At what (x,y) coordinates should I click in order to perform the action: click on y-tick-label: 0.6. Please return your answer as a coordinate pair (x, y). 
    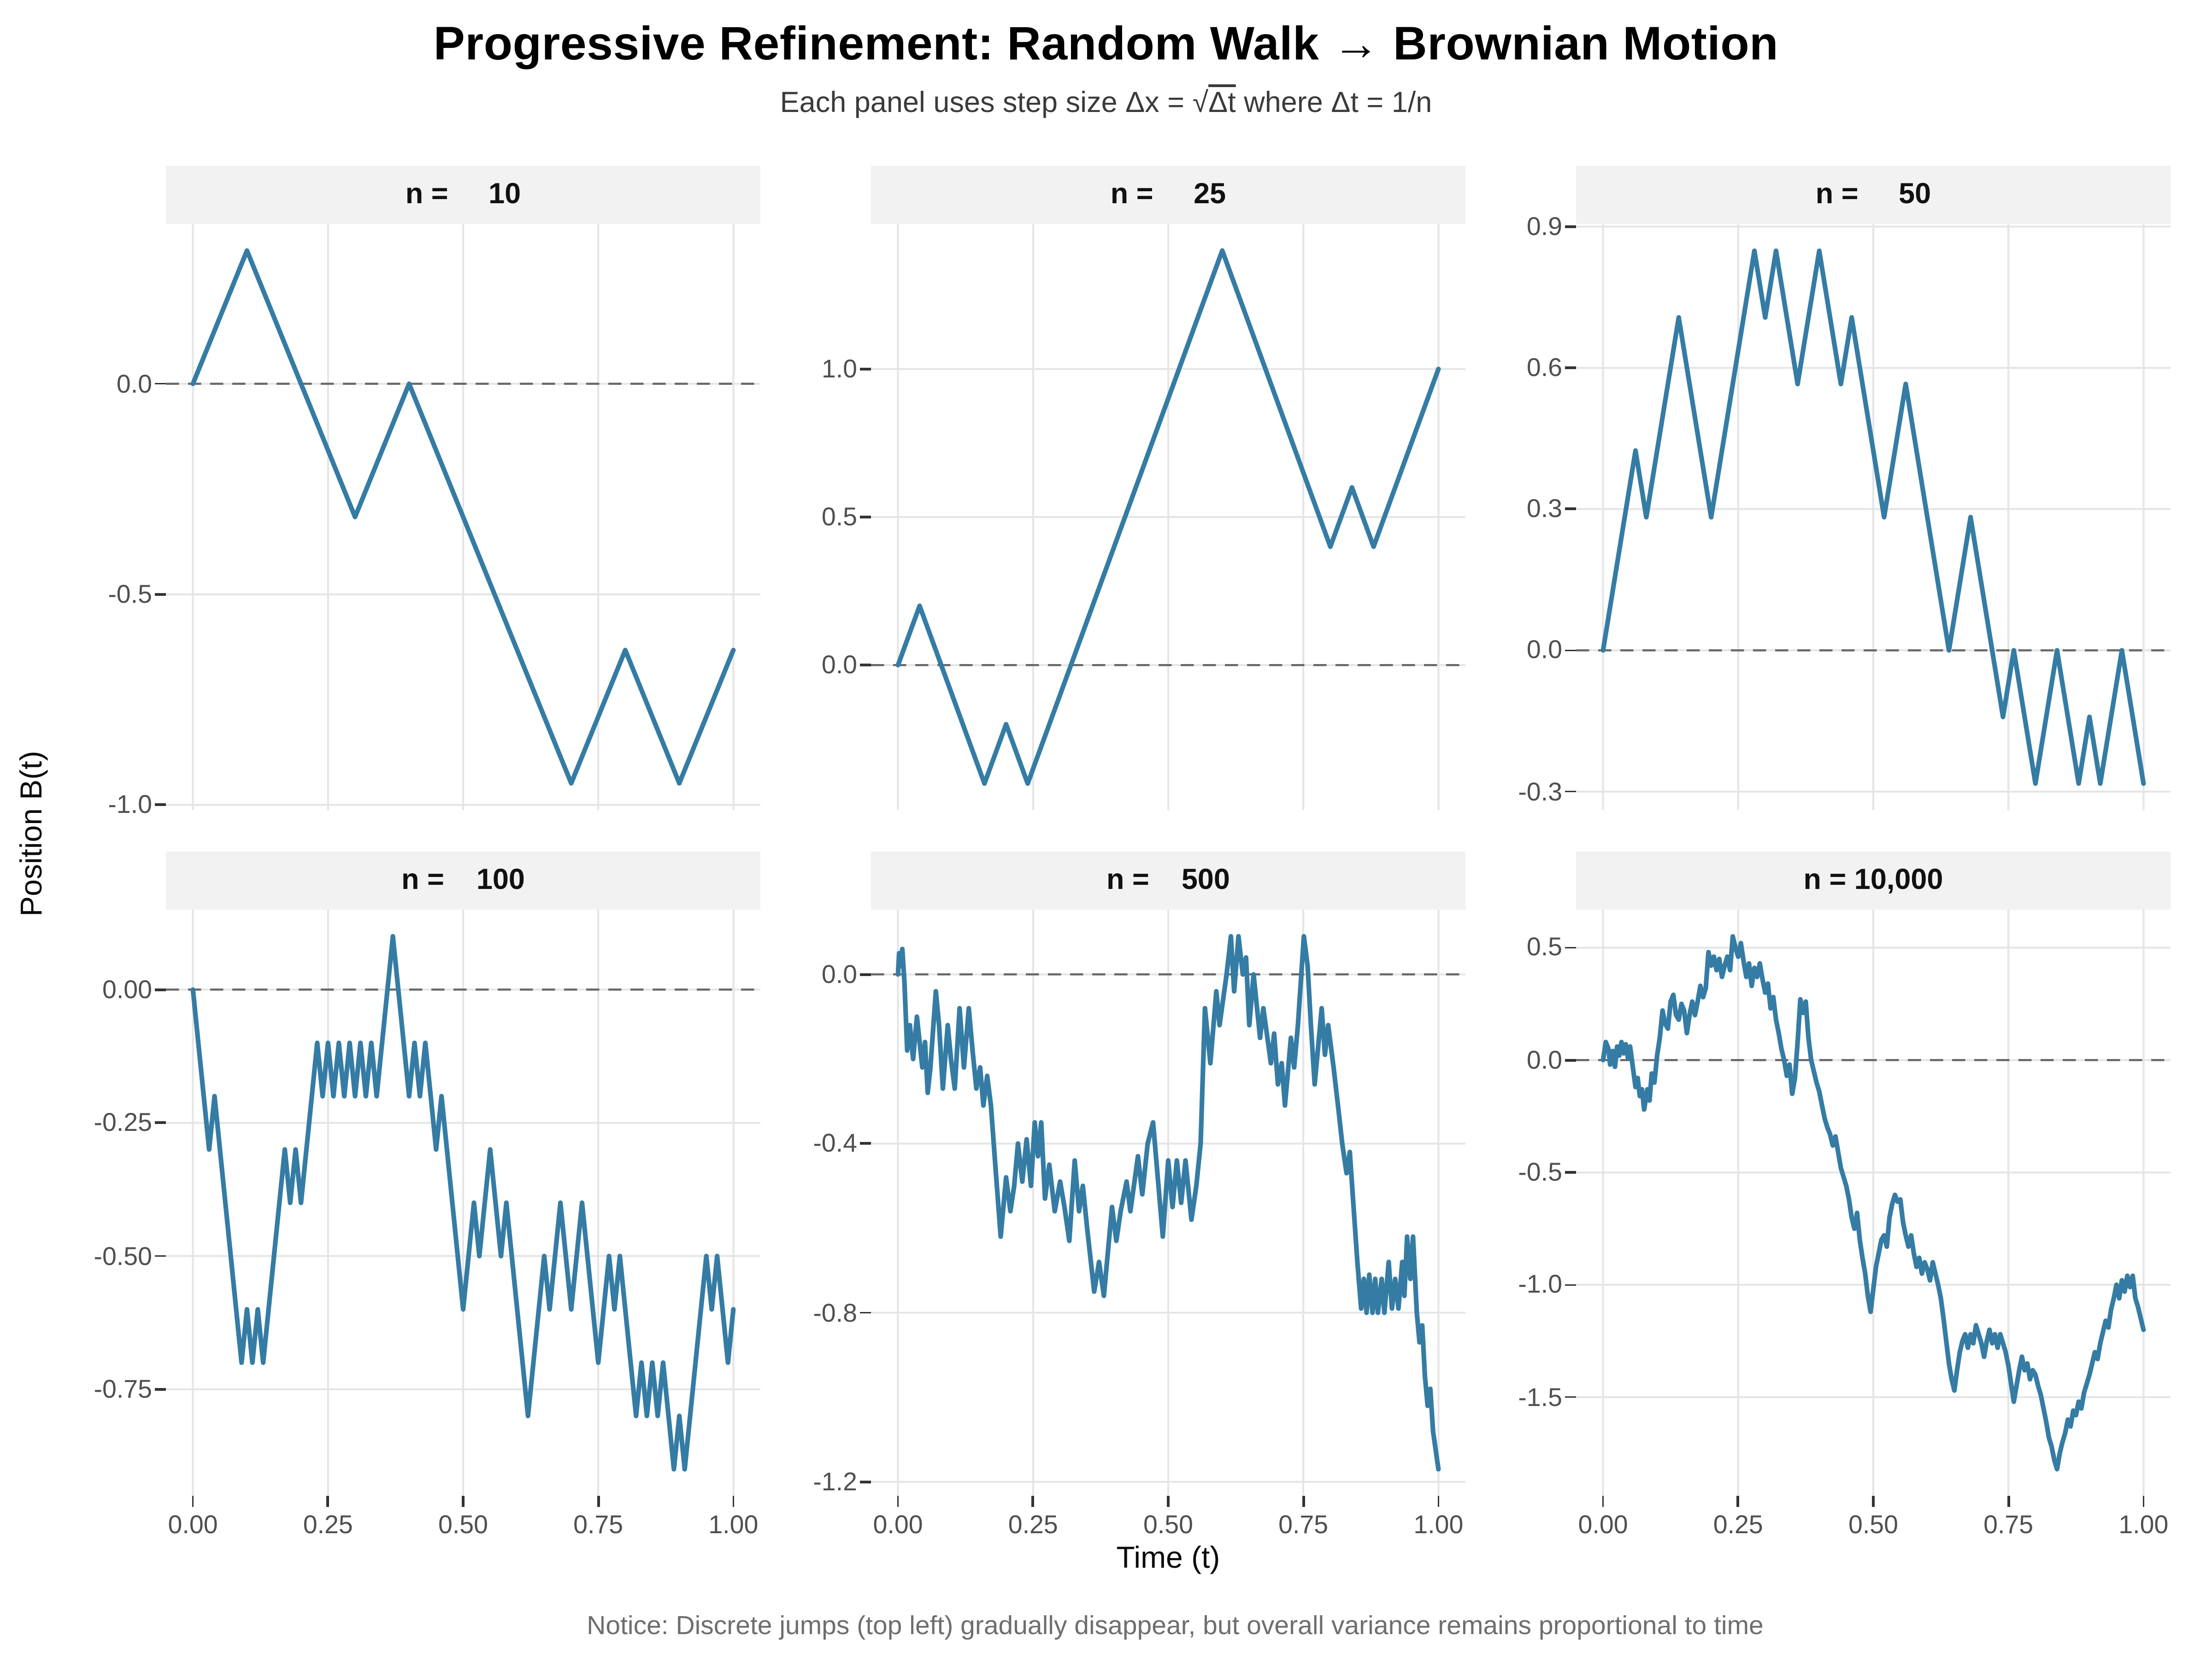
    Looking at the image, I should click on (1544, 367).